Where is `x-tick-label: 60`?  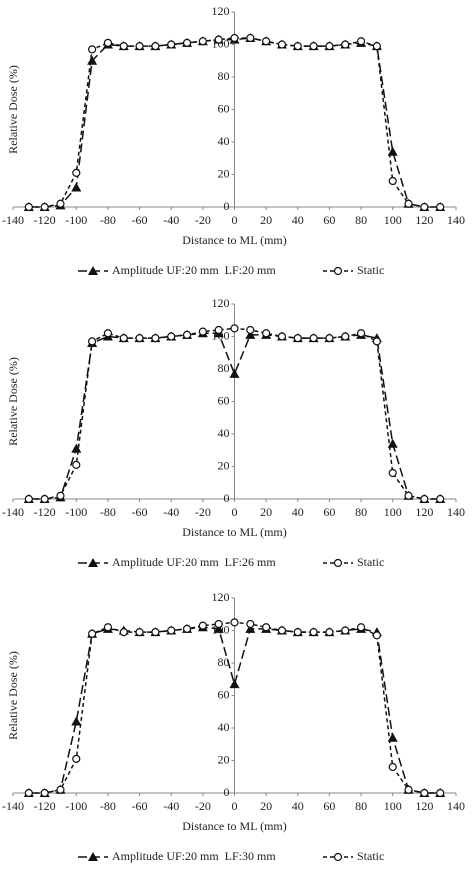 x-tick-label: 60 is located at coordinates (329, 806).